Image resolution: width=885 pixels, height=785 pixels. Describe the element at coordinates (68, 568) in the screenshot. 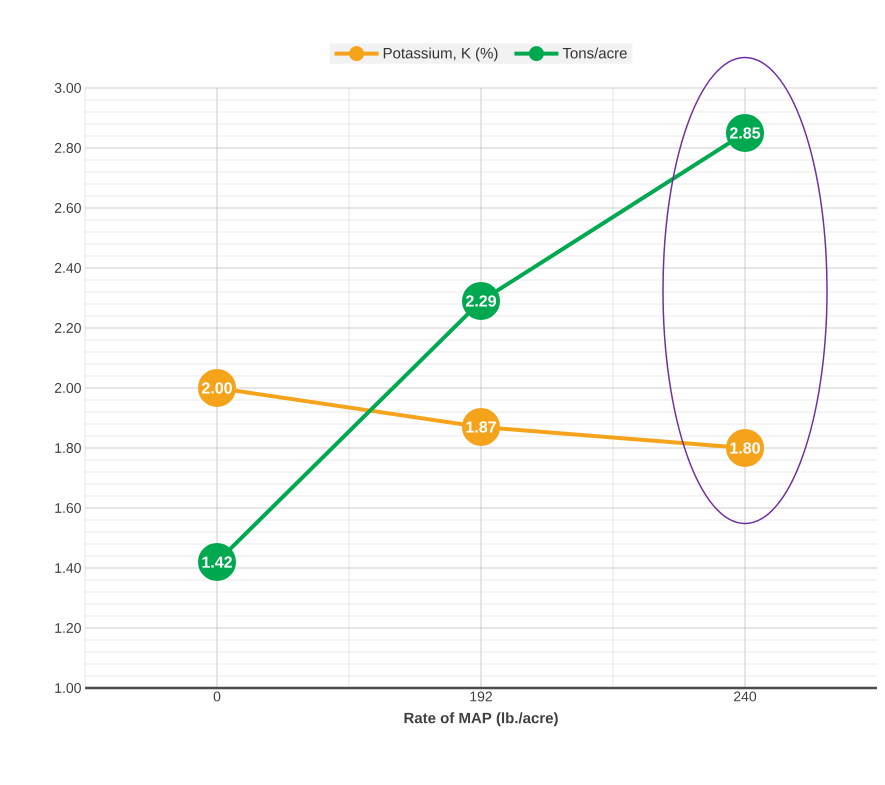

I see `y-tick-label: 1.40` at that location.